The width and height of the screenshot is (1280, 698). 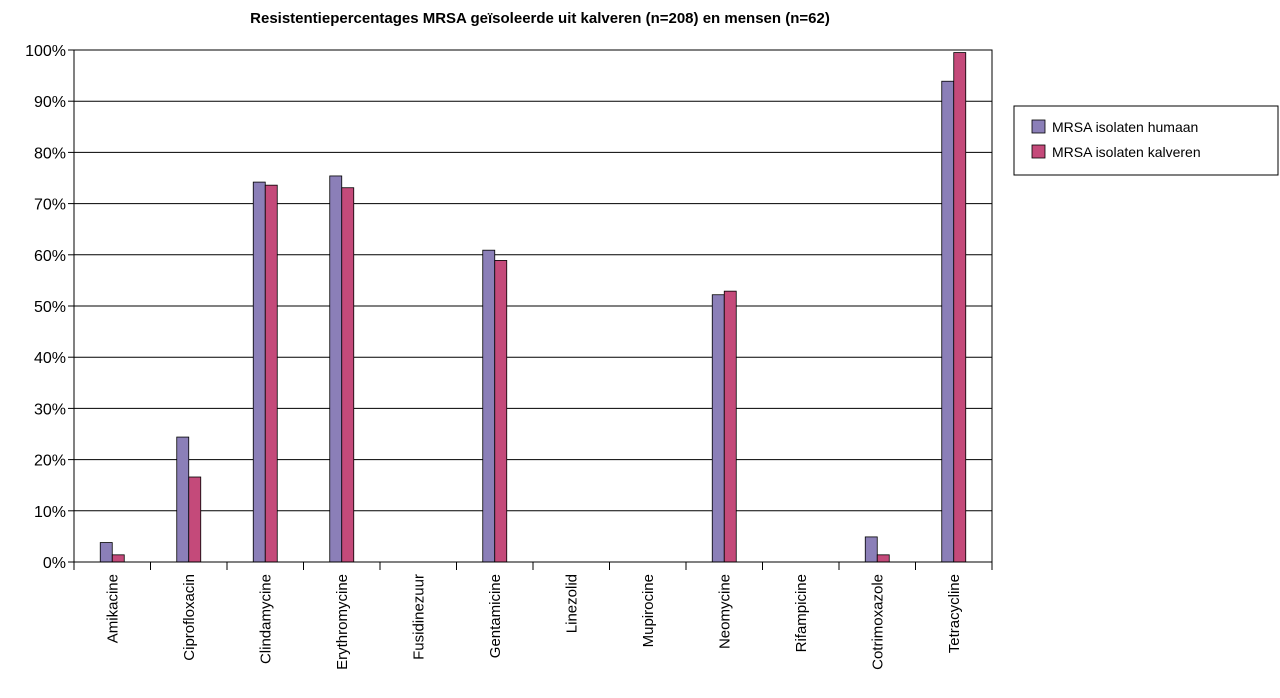 I want to click on x-tick-label: Fusidinezuur, so click(x=418, y=617).